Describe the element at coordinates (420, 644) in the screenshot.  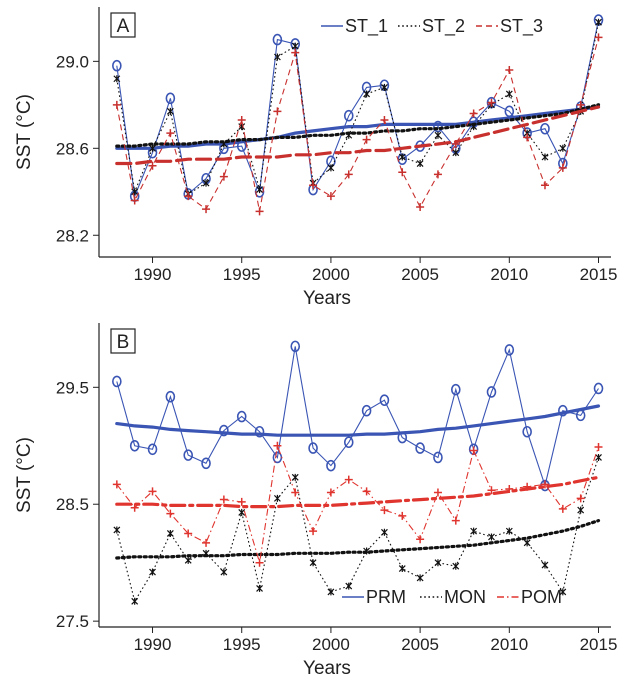
I see `x-tick-label: 2005` at that location.